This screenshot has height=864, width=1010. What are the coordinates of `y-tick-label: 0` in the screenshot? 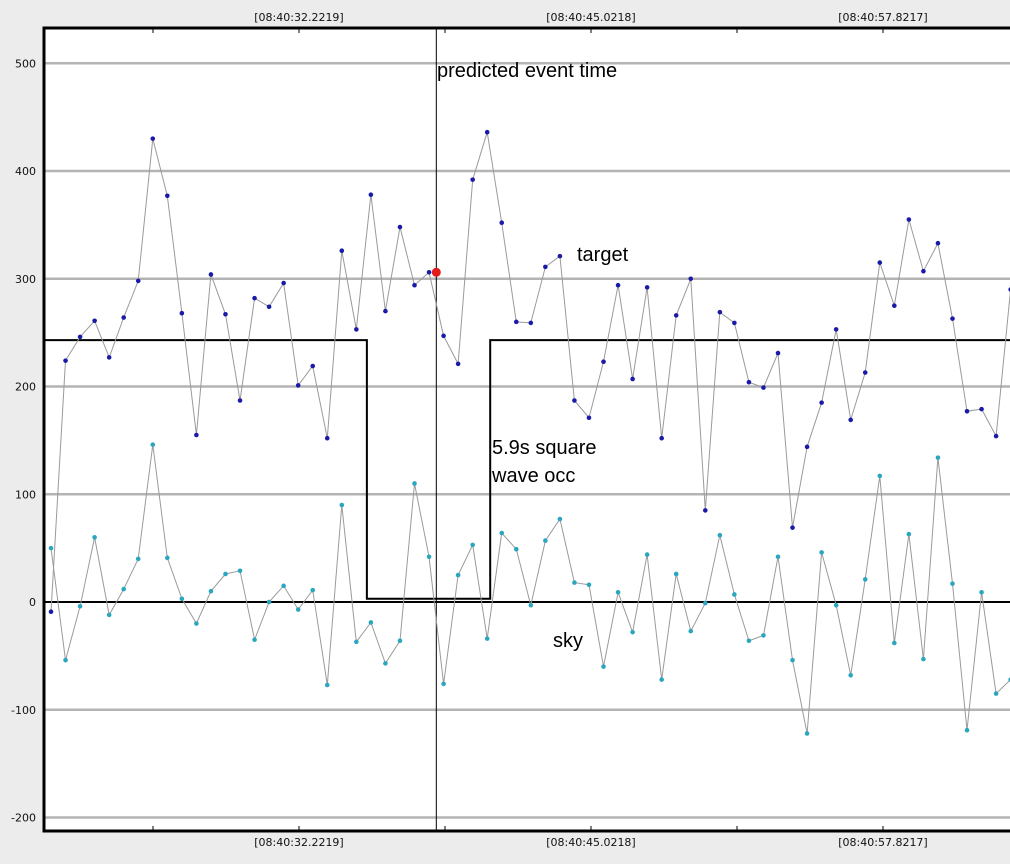 It's located at (32, 602).